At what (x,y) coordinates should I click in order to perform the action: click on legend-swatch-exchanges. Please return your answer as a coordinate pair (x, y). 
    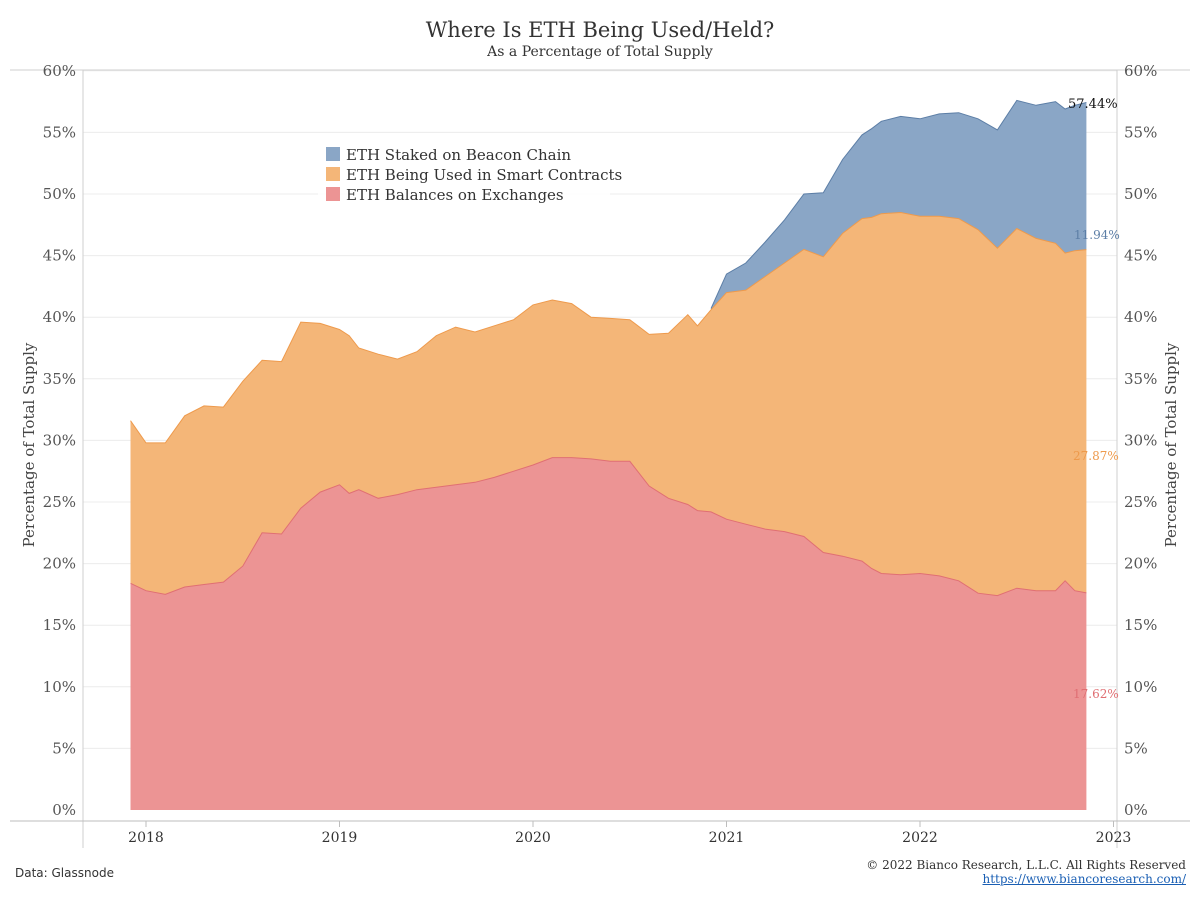
    Looking at the image, I should click on (333, 194).